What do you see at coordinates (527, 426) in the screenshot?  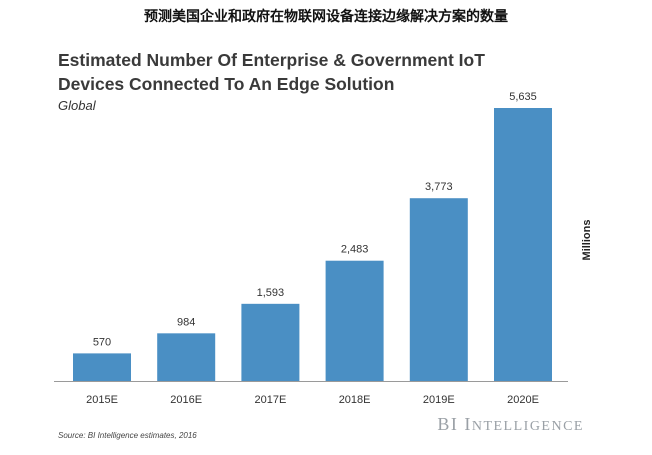 I see `brand-logo-rest: NTELLIGENCE` at bounding box center [527, 426].